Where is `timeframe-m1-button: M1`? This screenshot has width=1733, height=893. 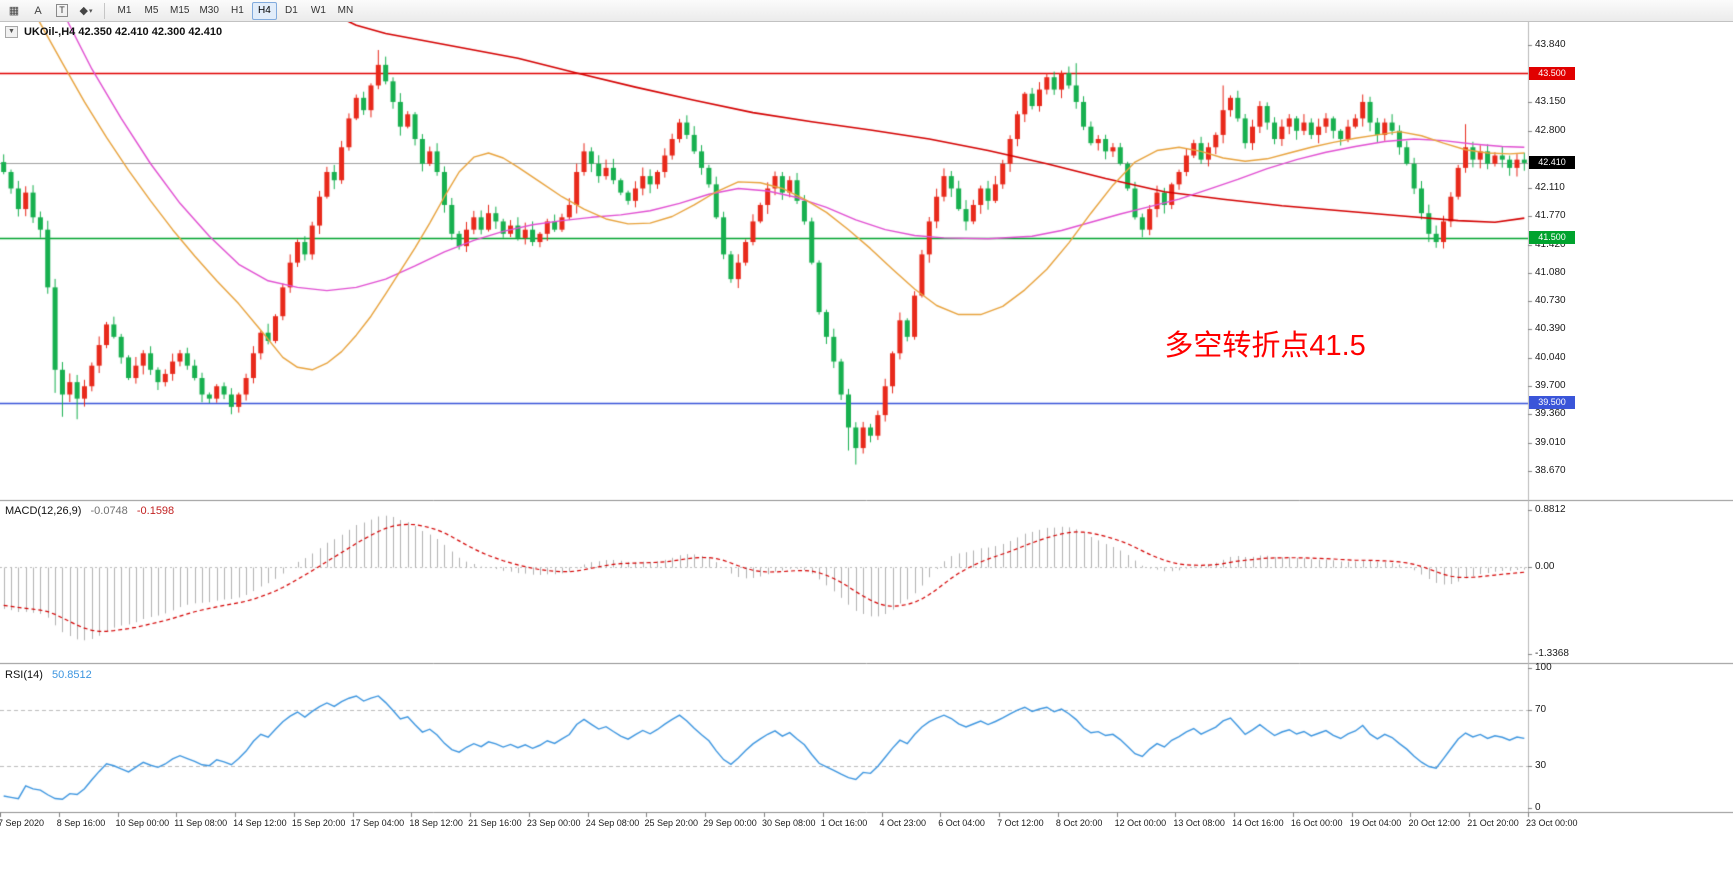 timeframe-m1-button: M1 is located at coordinates (124, 11).